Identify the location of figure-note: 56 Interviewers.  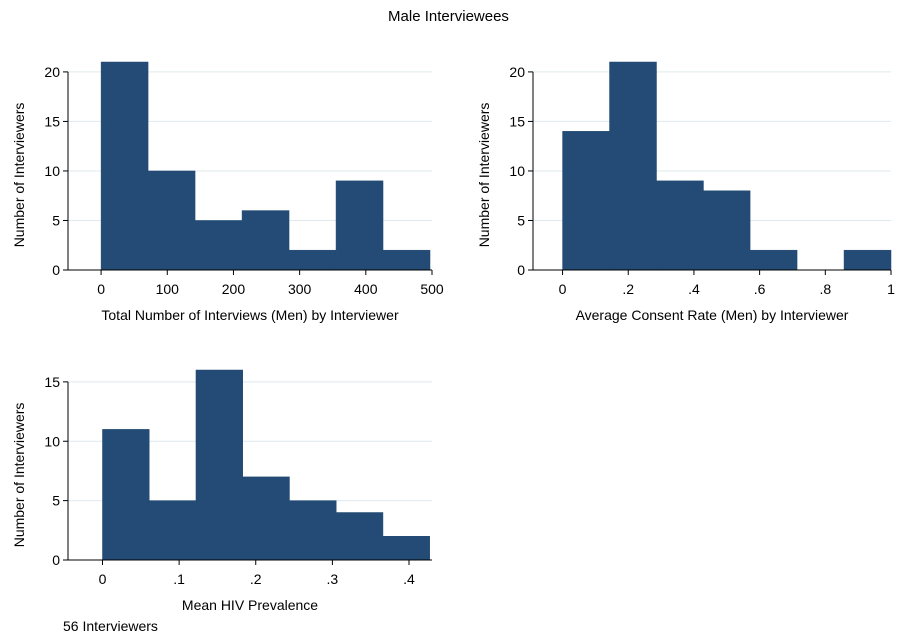
(110, 626).